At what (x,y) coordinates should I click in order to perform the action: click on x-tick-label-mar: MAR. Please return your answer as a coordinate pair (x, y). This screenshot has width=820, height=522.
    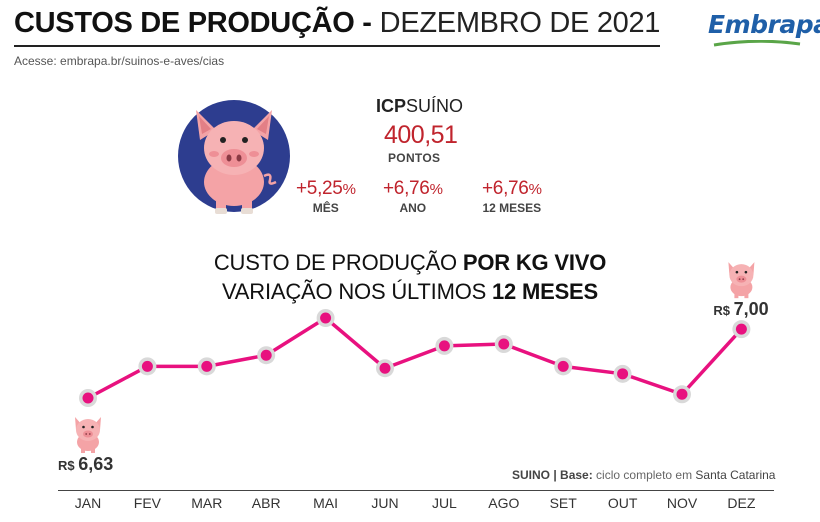
    Looking at the image, I should click on (206, 503).